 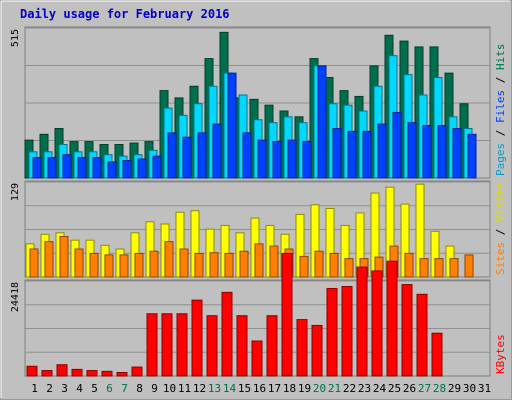 What do you see at coordinates (347, 331) in the screenshot?
I see `bar-kbytes-day-22: KBytes 22: 23000` at bounding box center [347, 331].